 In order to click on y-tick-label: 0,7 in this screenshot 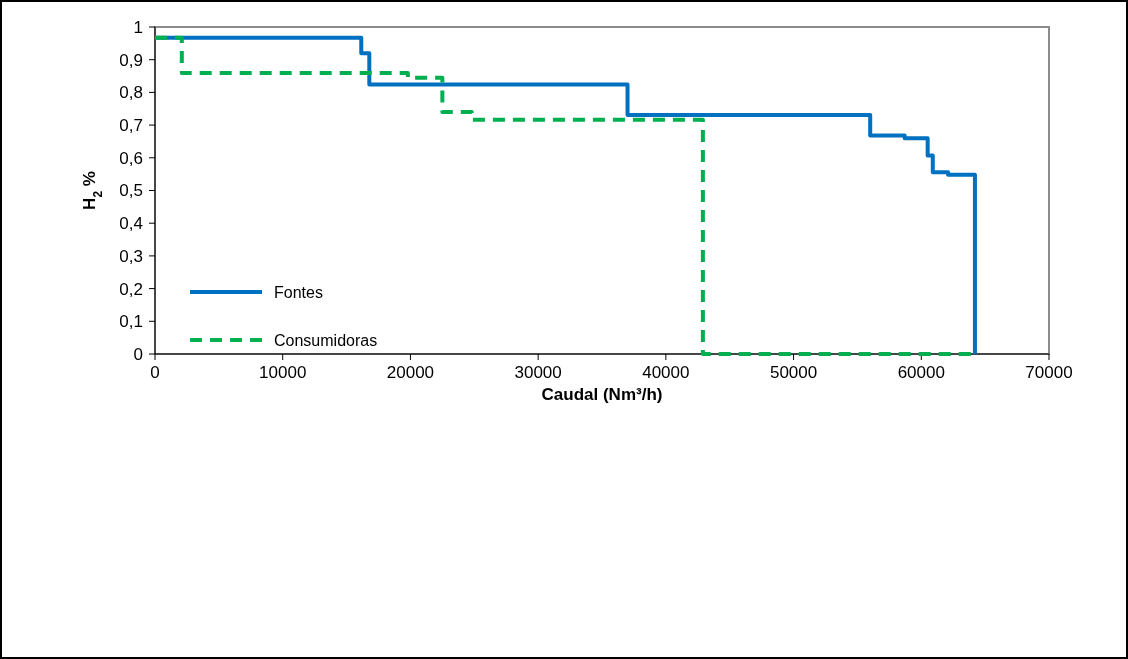, I will do `click(131, 126)`.